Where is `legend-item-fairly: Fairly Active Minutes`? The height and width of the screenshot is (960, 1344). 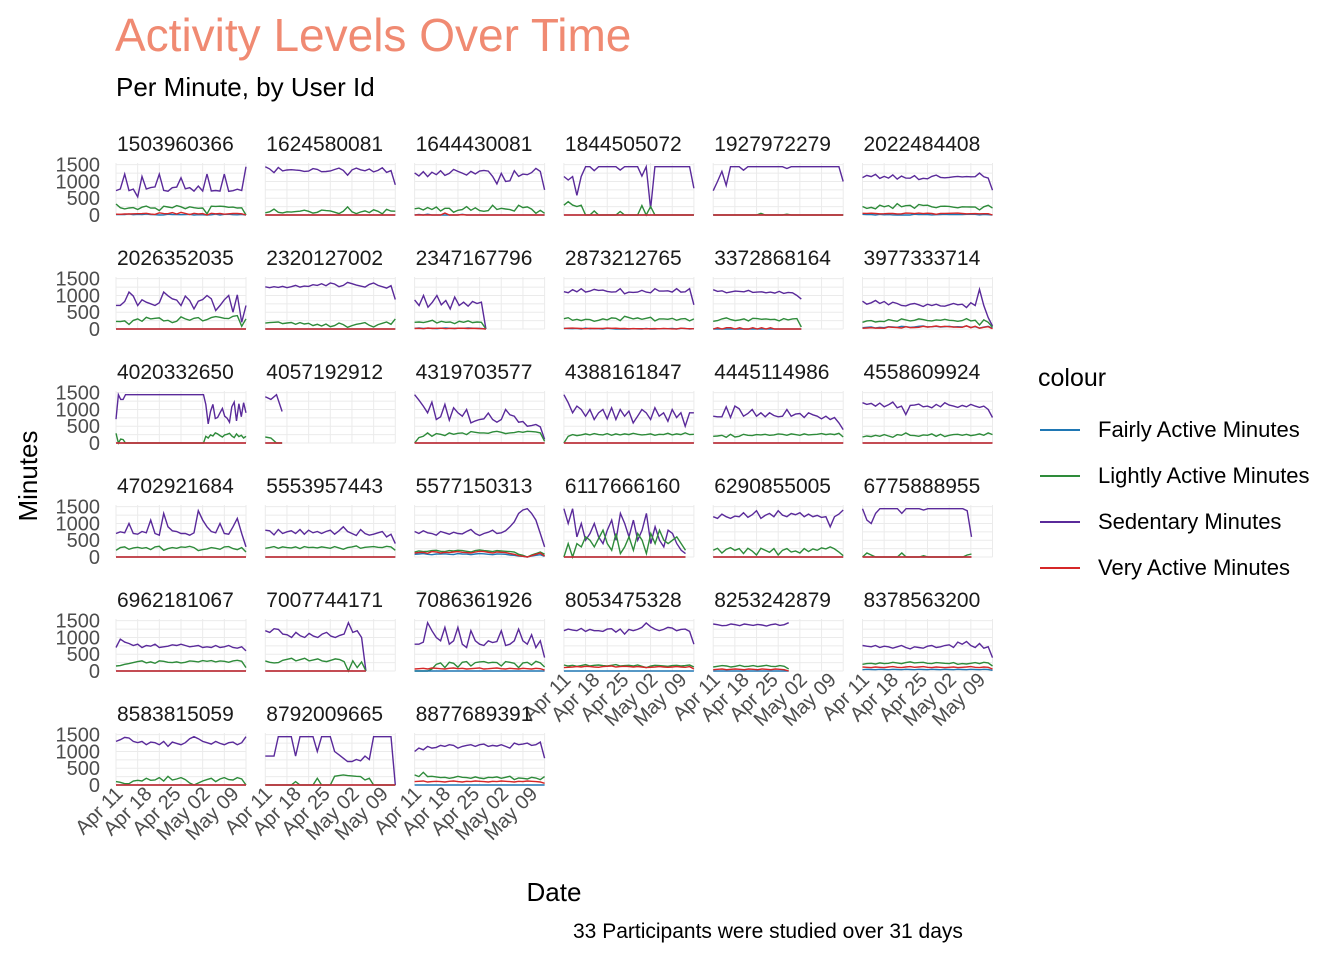 legend-item-fairly: Fairly Active Minutes is located at coordinates (1170, 430).